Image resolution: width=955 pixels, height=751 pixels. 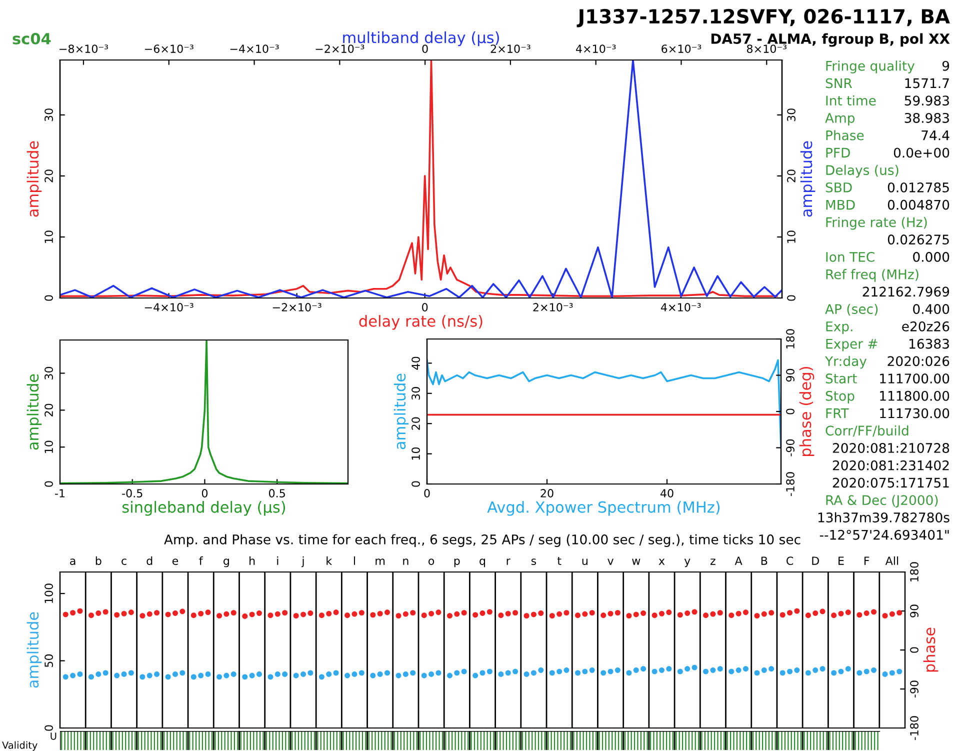 I want to click on x-tick-label: v, so click(x=611, y=561).